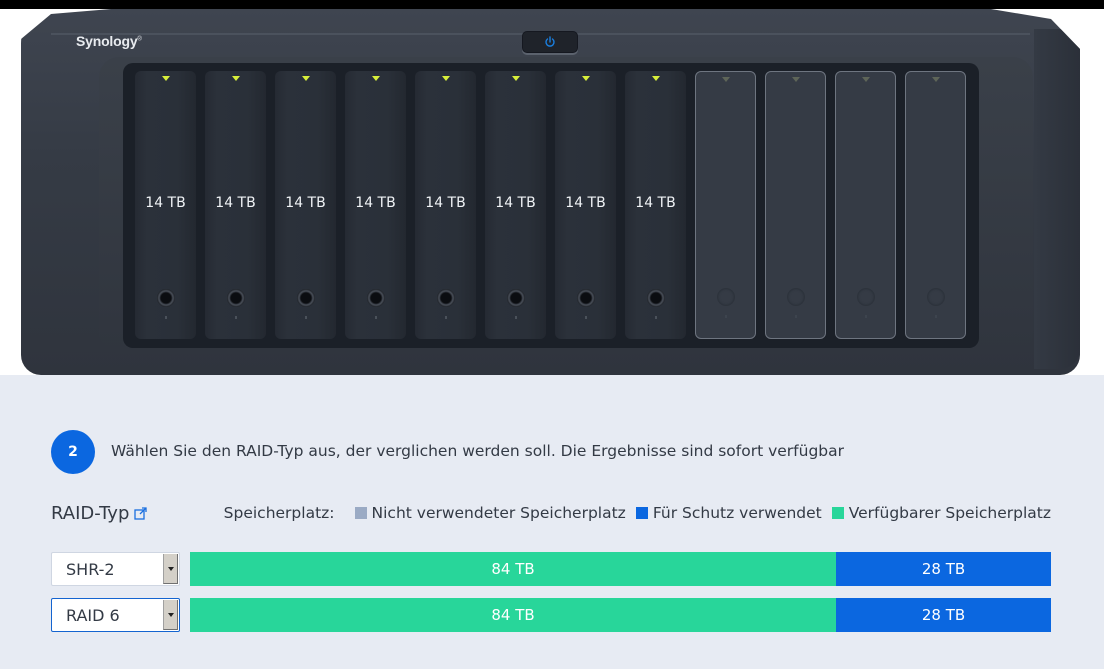 This screenshot has height=669, width=1104. I want to click on raid-type-text: RAID-Typ, so click(90, 513).